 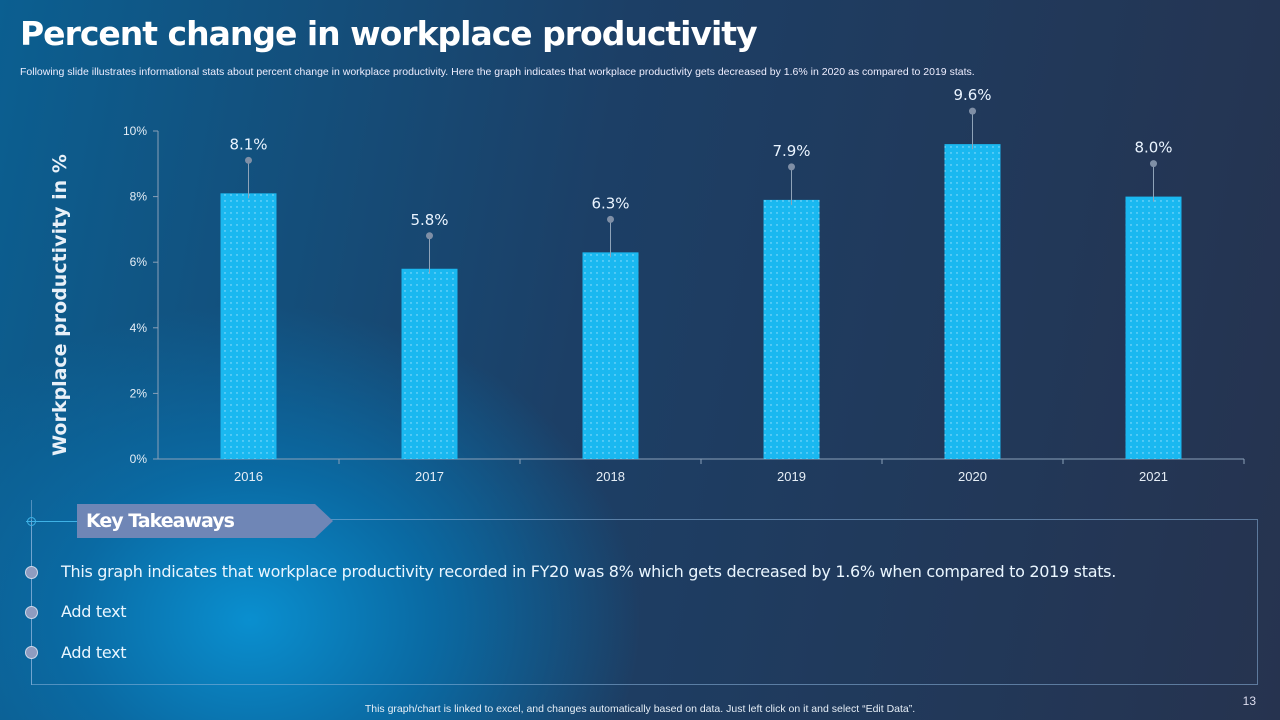 What do you see at coordinates (610, 476) in the screenshot?
I see `x-tick-label: 2018` at bounding box center [610, 476].